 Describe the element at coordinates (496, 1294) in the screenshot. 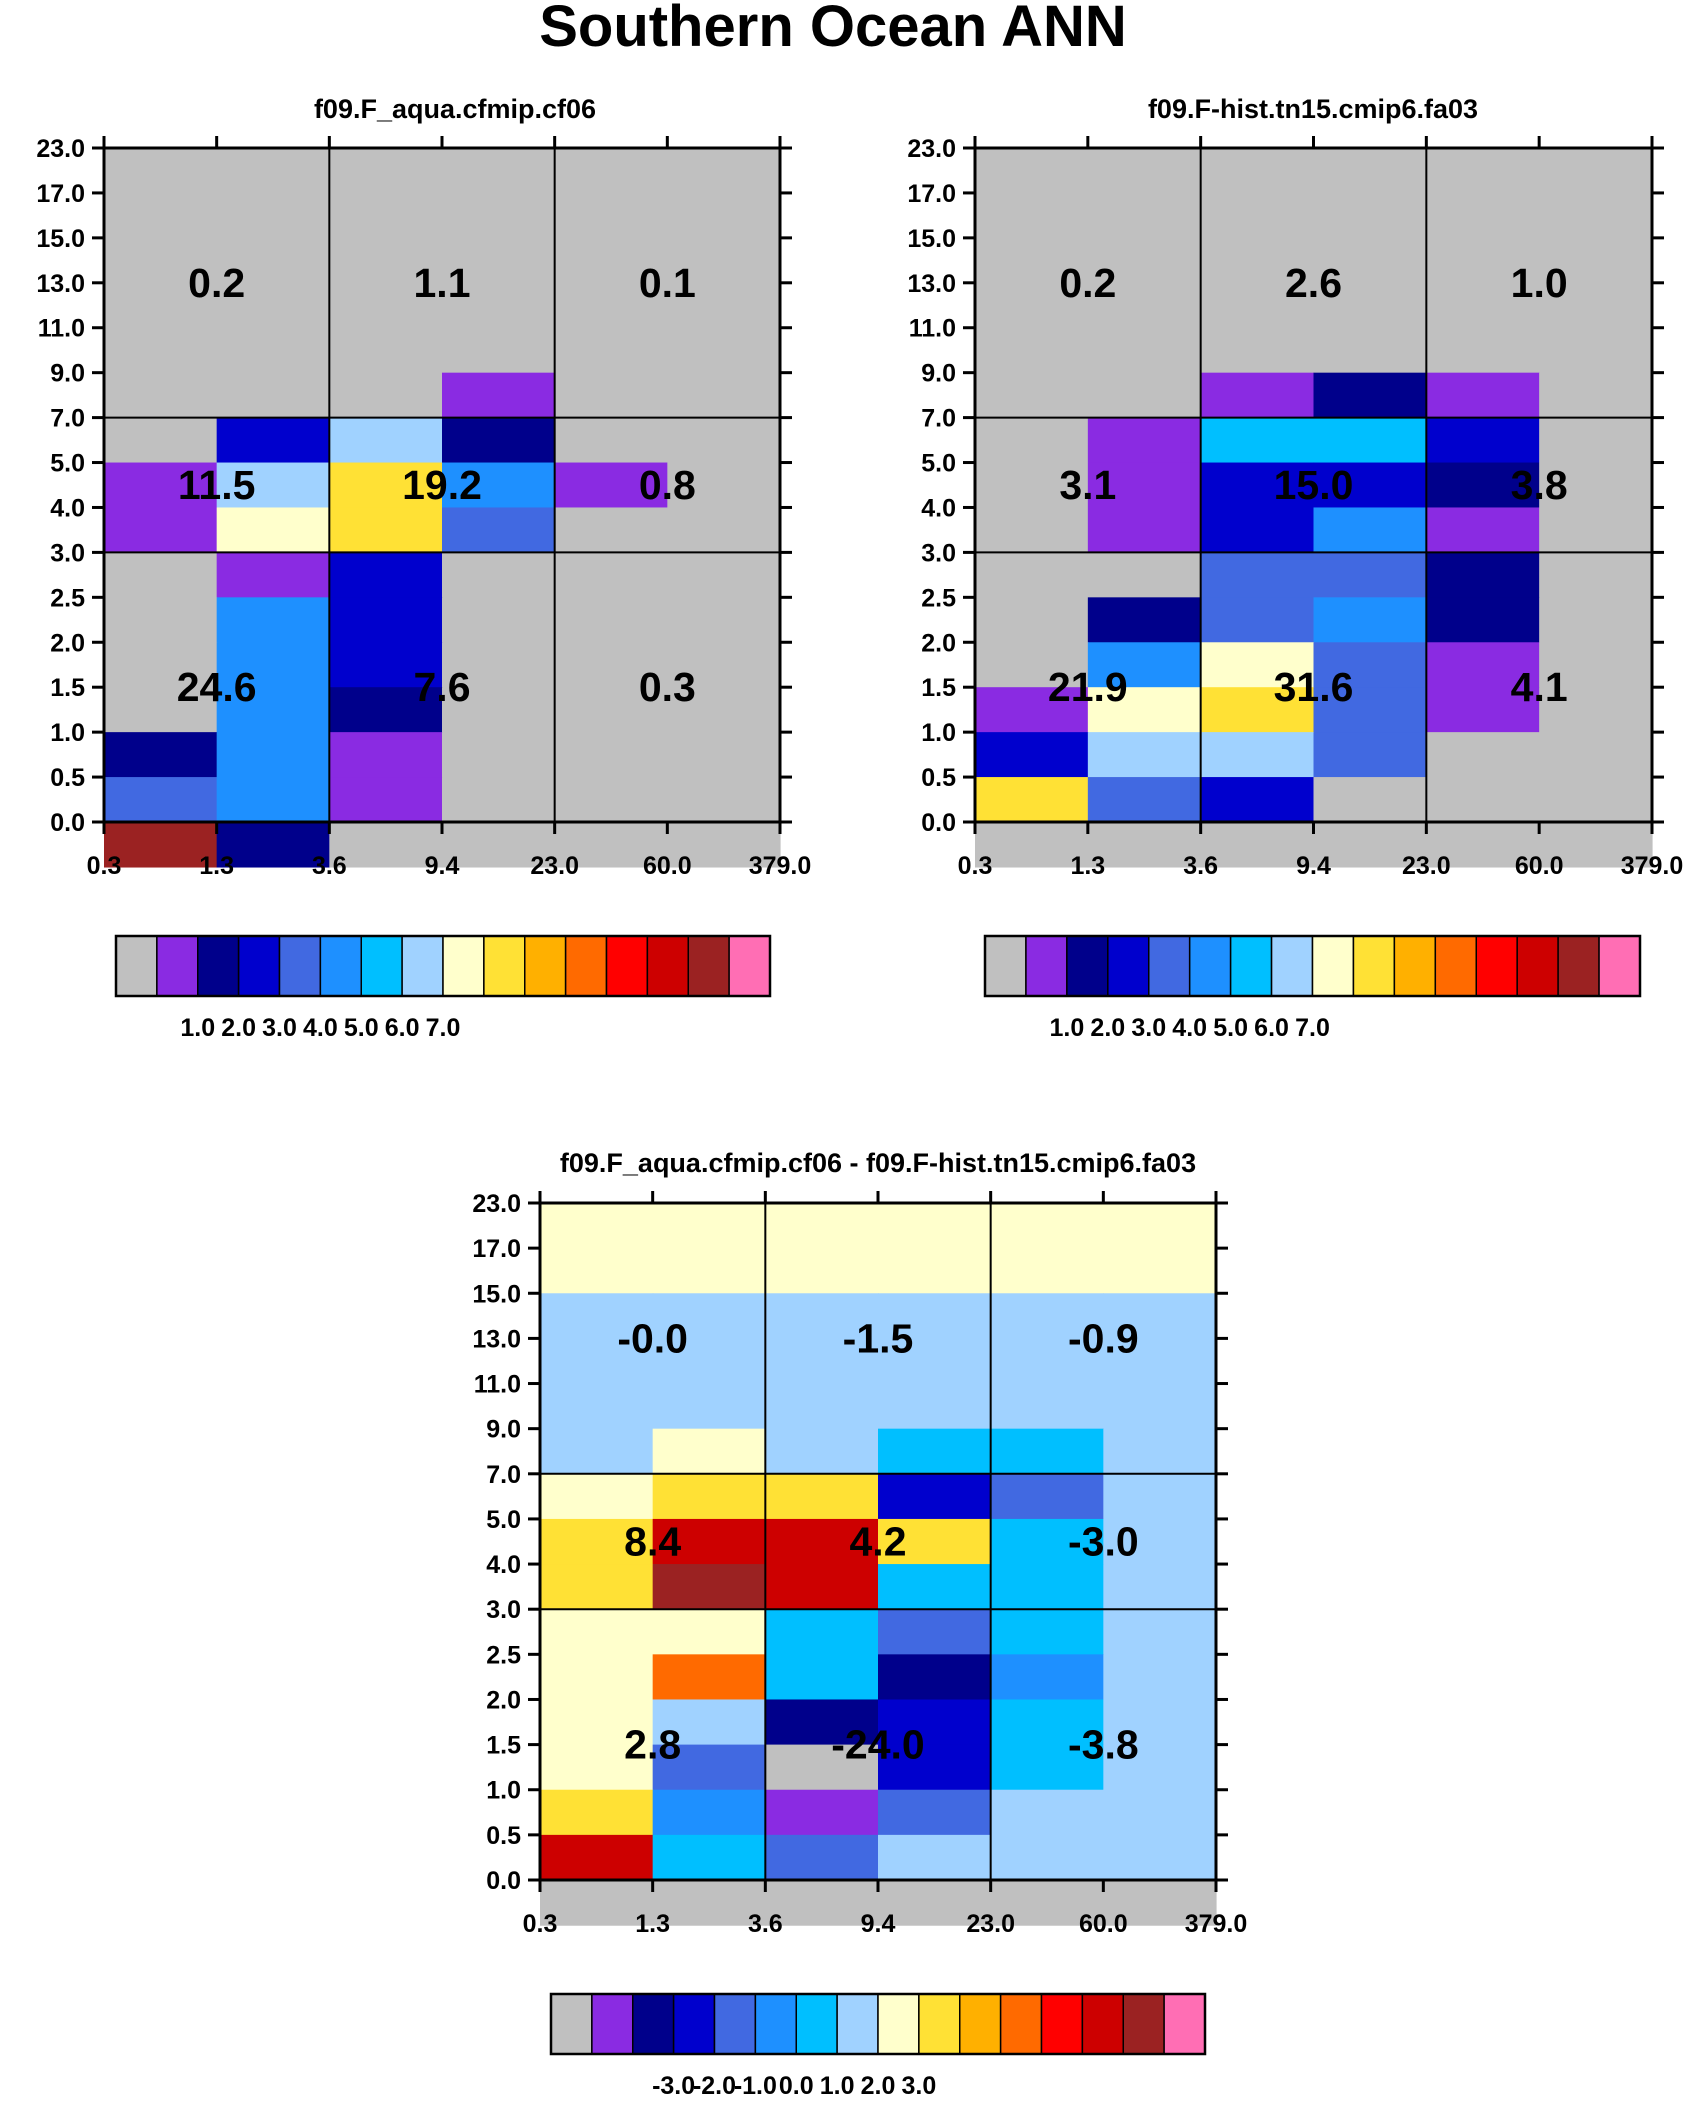

I see `y-tick-label: 15.0` at that location.